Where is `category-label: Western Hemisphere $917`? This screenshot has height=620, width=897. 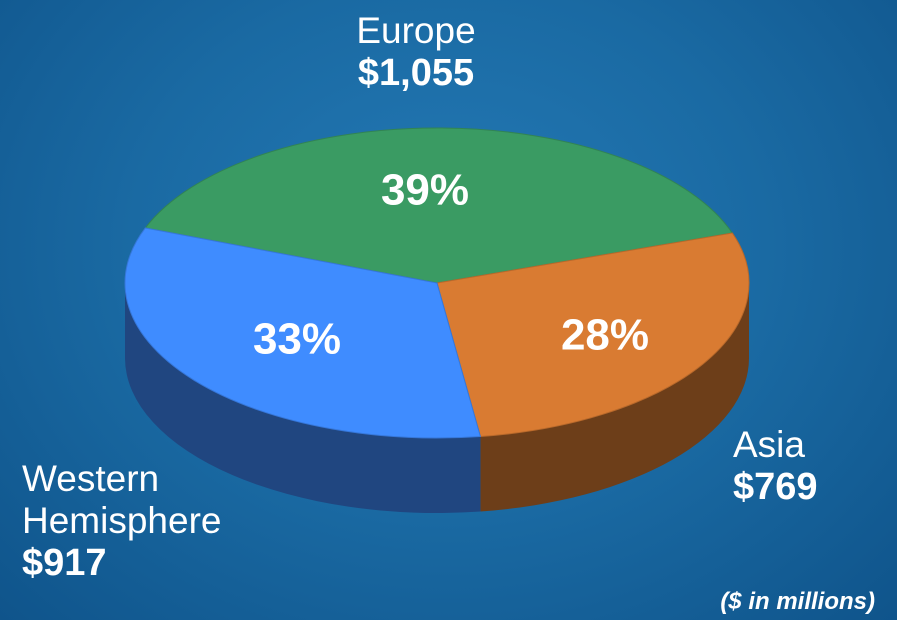 category-label: Western Hemisphere $917 is located at coordinates (157, 521).